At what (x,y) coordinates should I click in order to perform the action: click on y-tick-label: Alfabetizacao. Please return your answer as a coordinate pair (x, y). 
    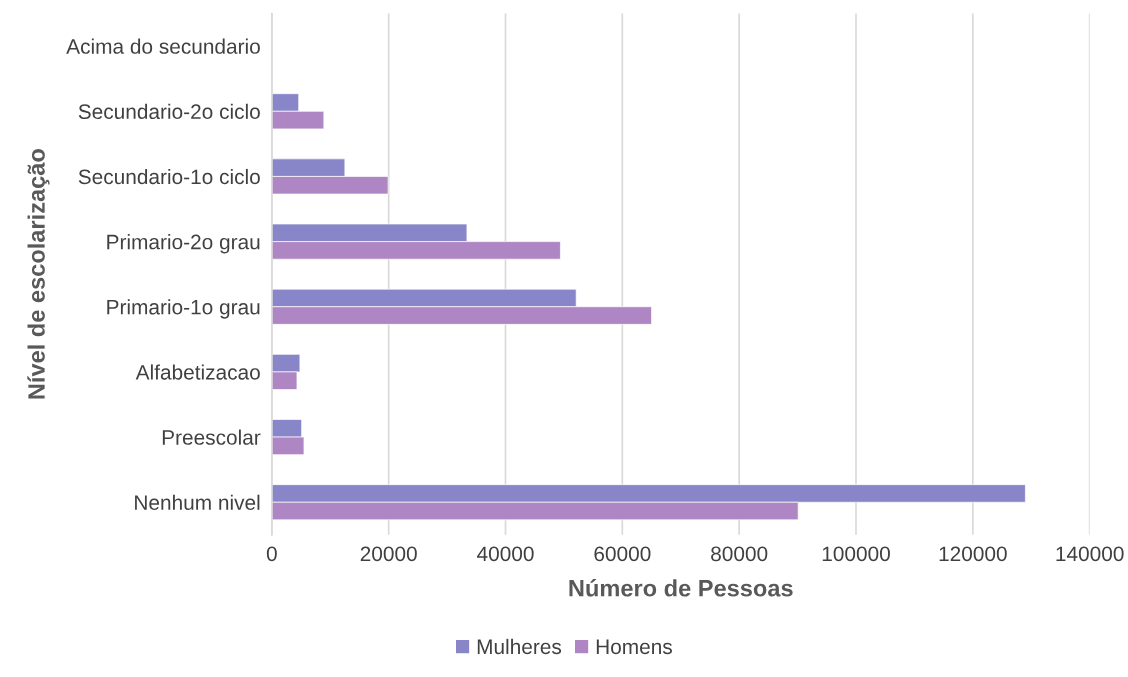
    Looking at the image, I should click on (197, 372).